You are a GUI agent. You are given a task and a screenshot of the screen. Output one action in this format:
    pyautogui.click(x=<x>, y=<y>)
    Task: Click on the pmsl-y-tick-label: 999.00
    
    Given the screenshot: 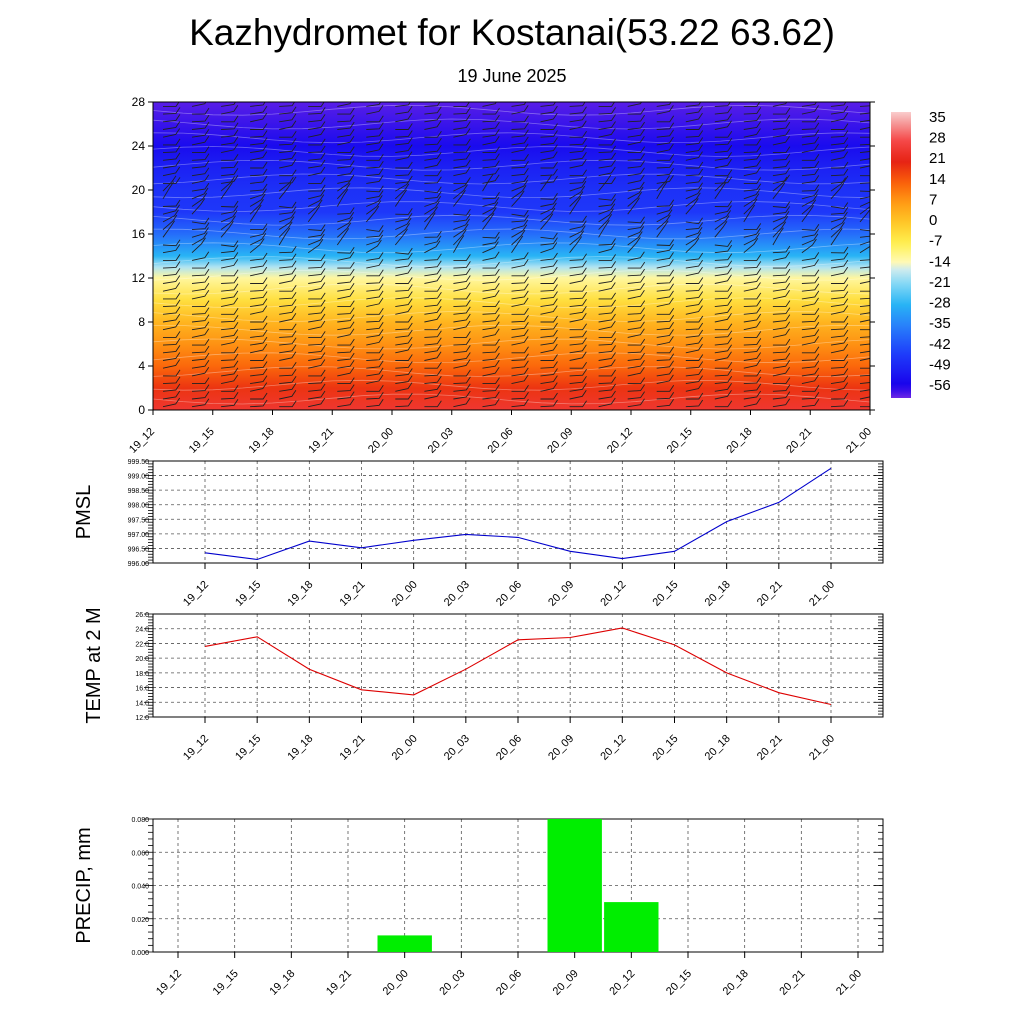 What is the action you would take?
    pyautogui.click(x=139, y=477)
    